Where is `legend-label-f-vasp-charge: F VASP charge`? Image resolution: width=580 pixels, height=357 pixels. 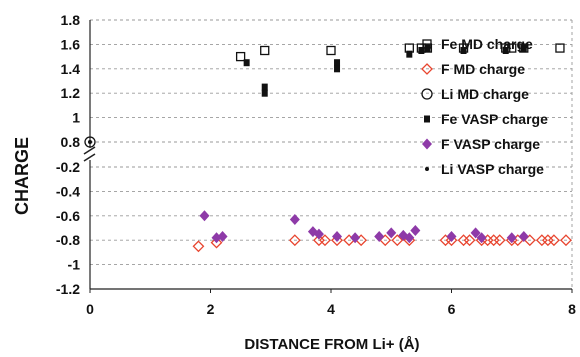
legend-label-f-vasp-charge: F VASP charge is located at coordinates (490, 144).